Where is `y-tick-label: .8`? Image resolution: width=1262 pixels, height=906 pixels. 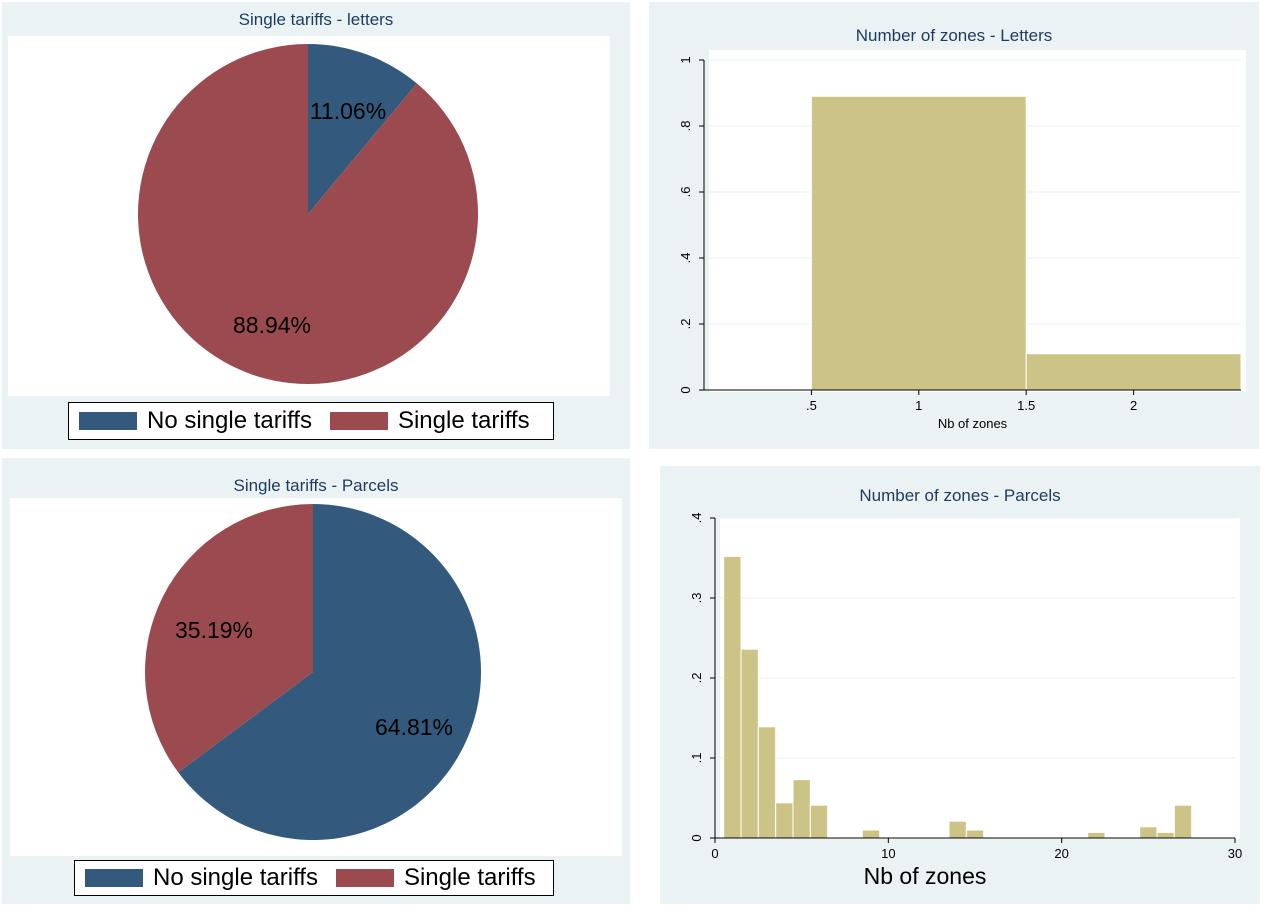 y-tick-label: .8 is located at coordinates (685, 126).